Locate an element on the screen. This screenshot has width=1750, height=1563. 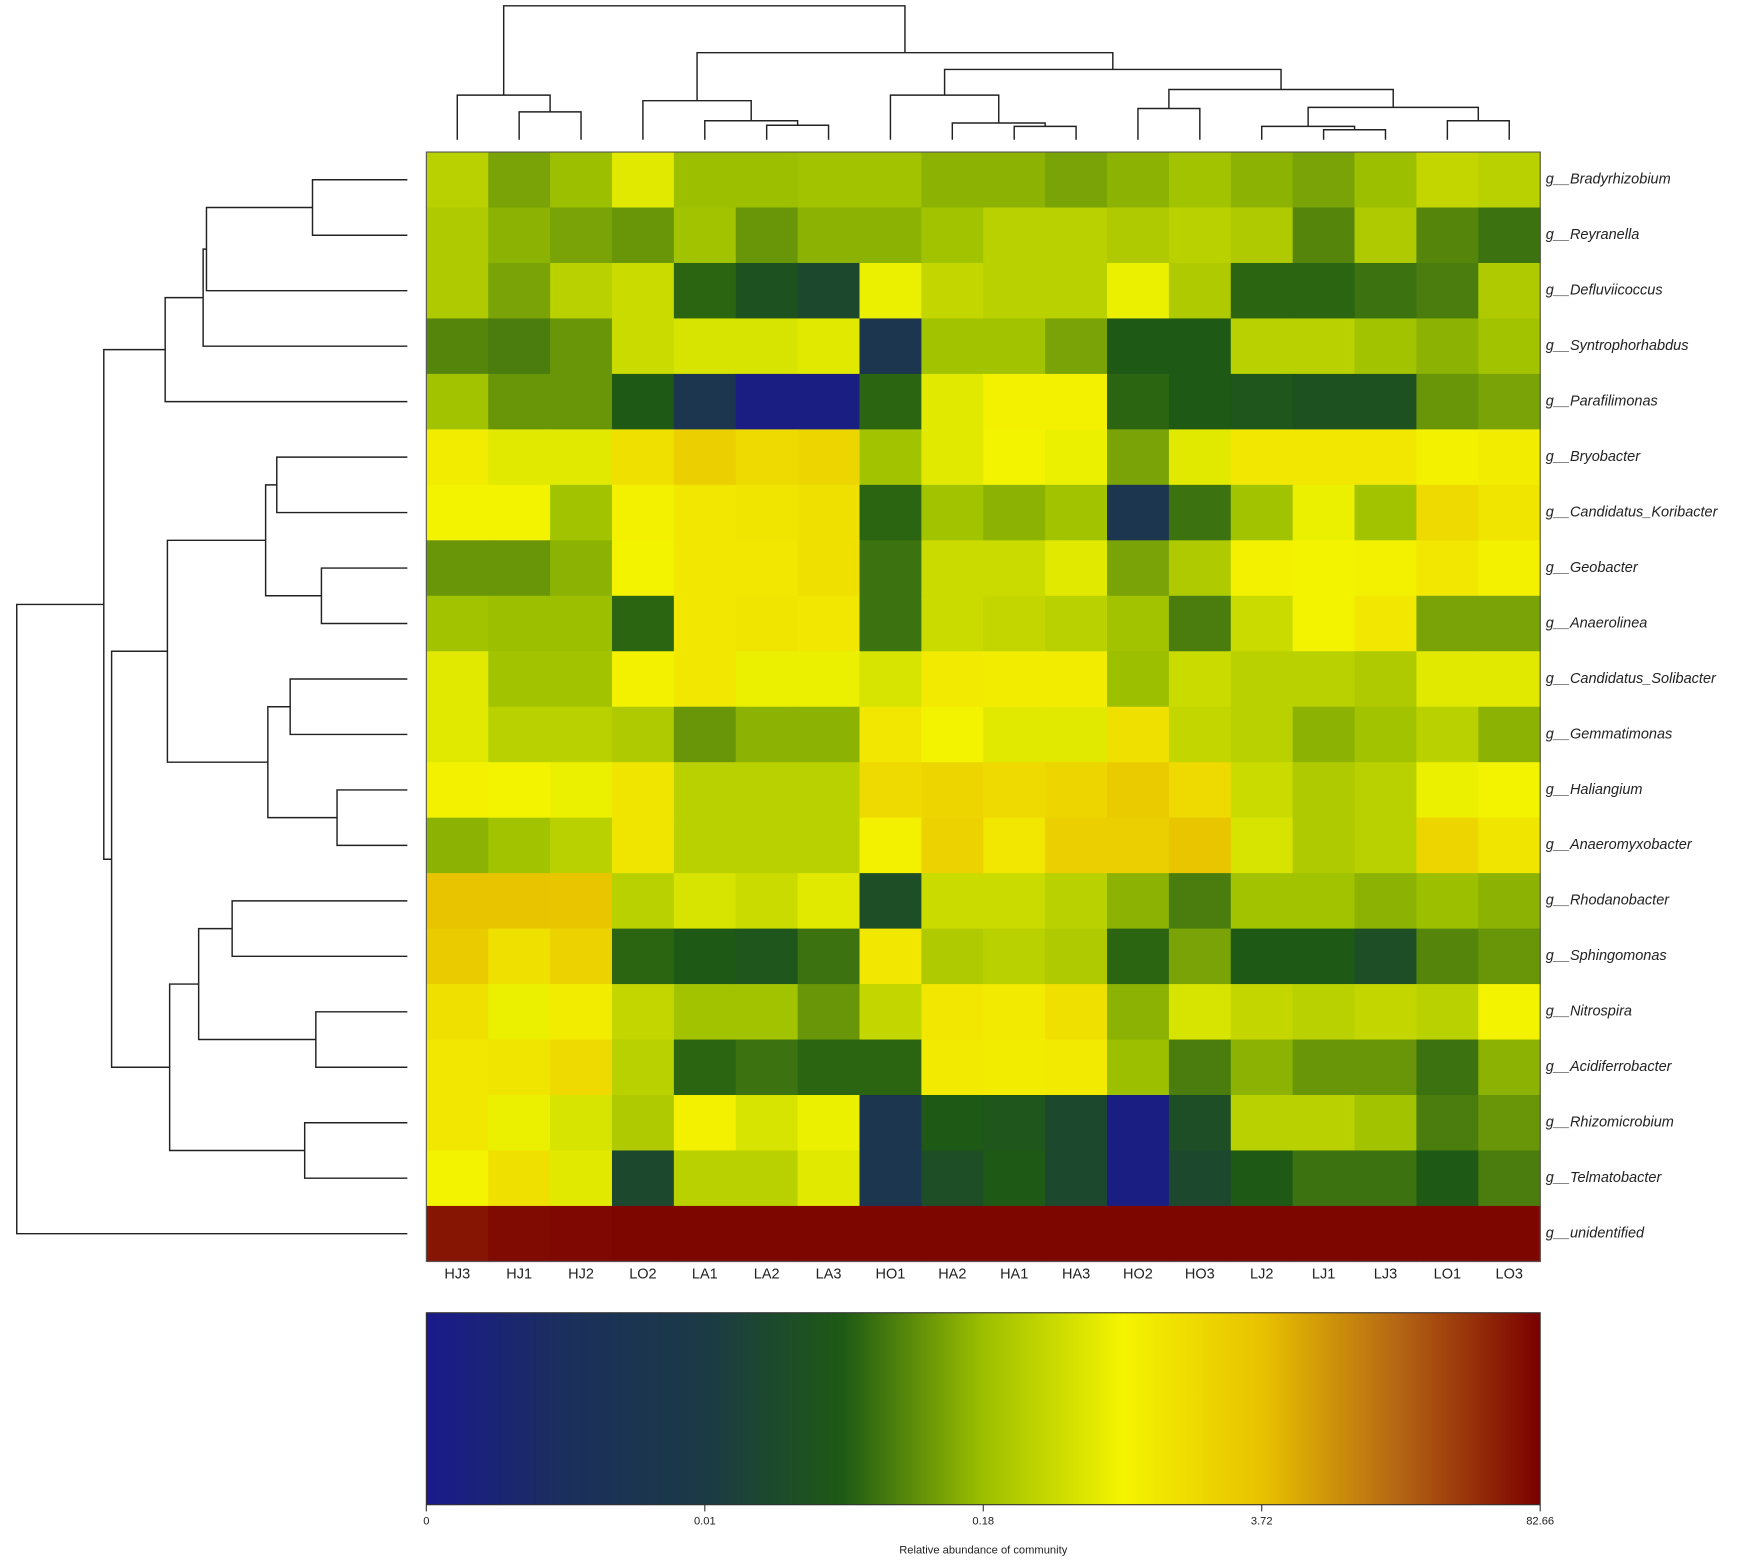
colorbar-tick-label: 82.66 is located at coordinates (1540, 1521).